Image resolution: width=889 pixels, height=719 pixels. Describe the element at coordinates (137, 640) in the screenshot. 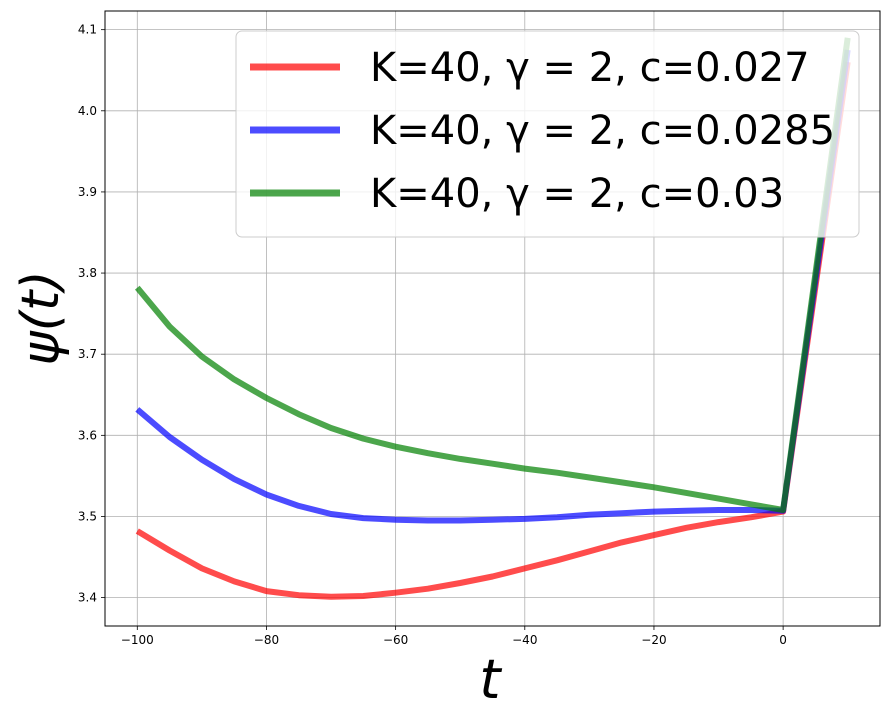

I see `x-tick-label: −100` at that location.